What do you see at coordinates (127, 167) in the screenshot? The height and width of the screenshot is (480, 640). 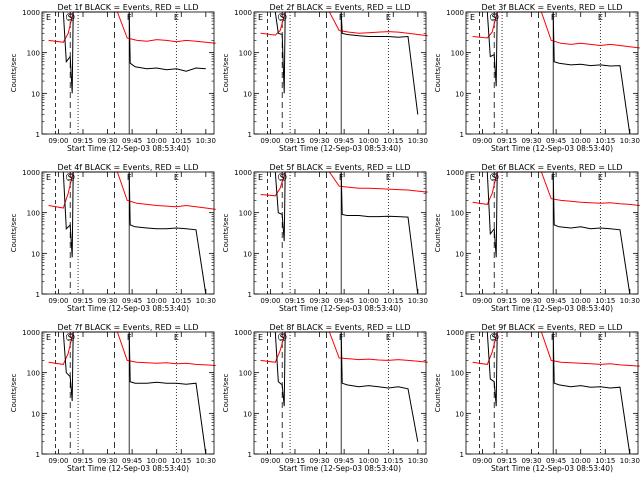 I see `subplot-title: Det 4f BLACK = Events, RED = LLD` at bounding box center [127, 167].